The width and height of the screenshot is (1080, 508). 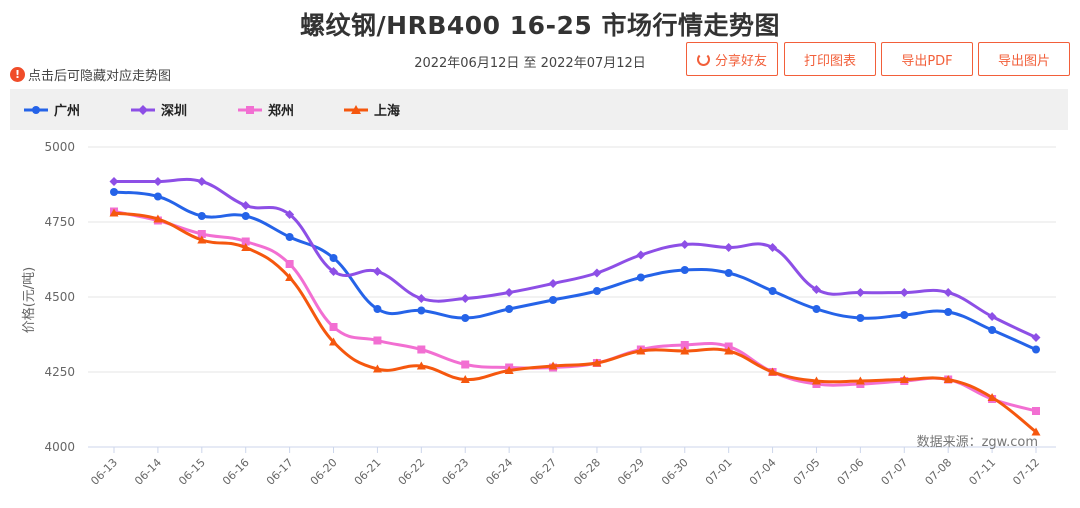 What do you see at coordinates (763, 472) in the screenshot?
I see `x-tick-label: 07-04` at bounding box center [763, 472].